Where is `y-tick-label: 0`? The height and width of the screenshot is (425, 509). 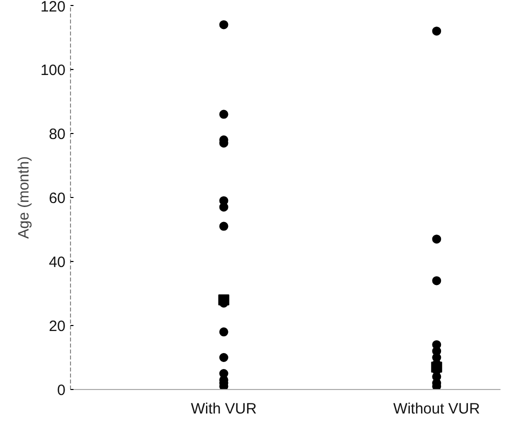 y-tick-label: 0 is located at coordinates (61, 390).